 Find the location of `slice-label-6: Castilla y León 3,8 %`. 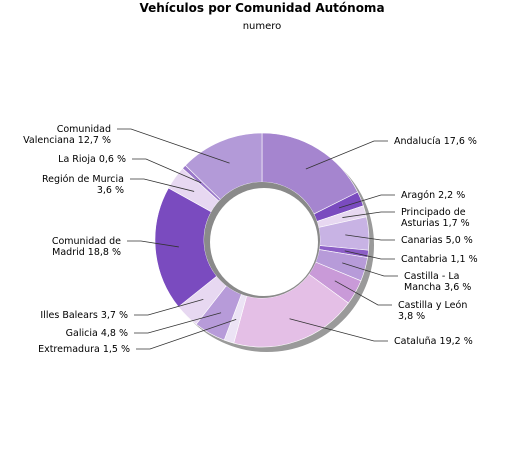

slice-label-6: Castilla y León 3,8 % is located at coordinates (432, 311).